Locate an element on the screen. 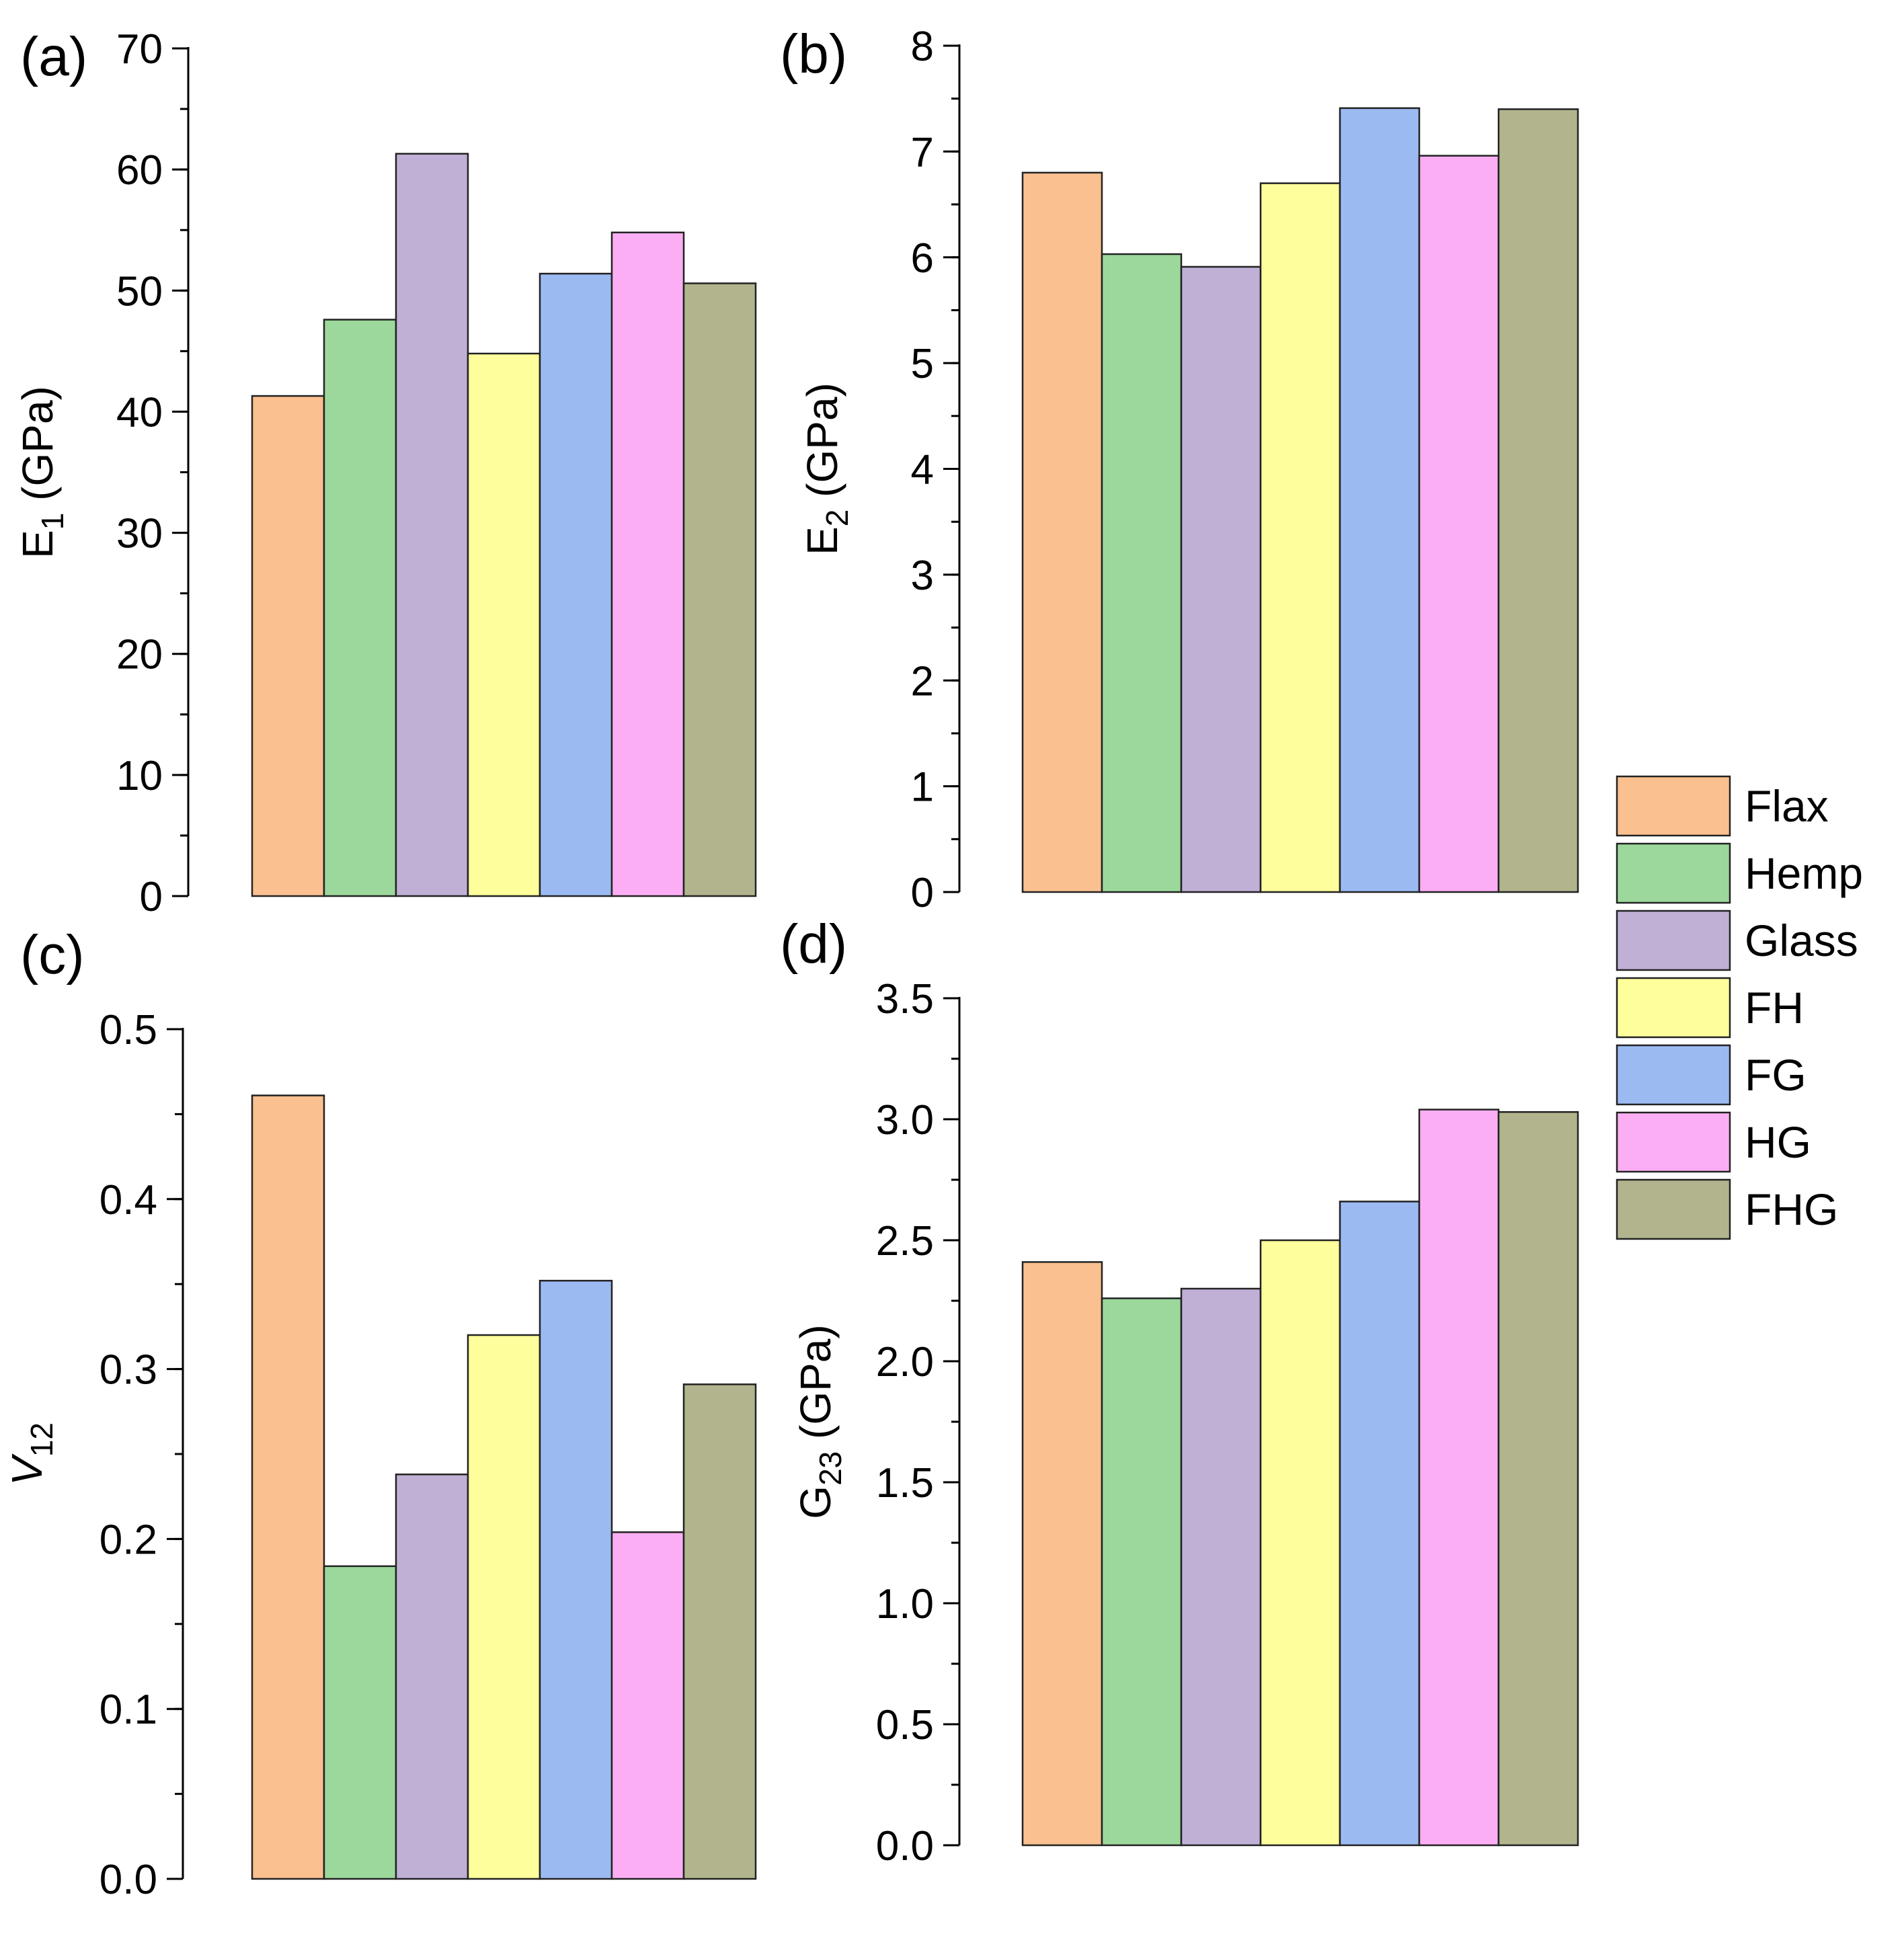 This screenshot has width=1904, height=1936. panel-label: (b) is located at coordinates (814, 55).